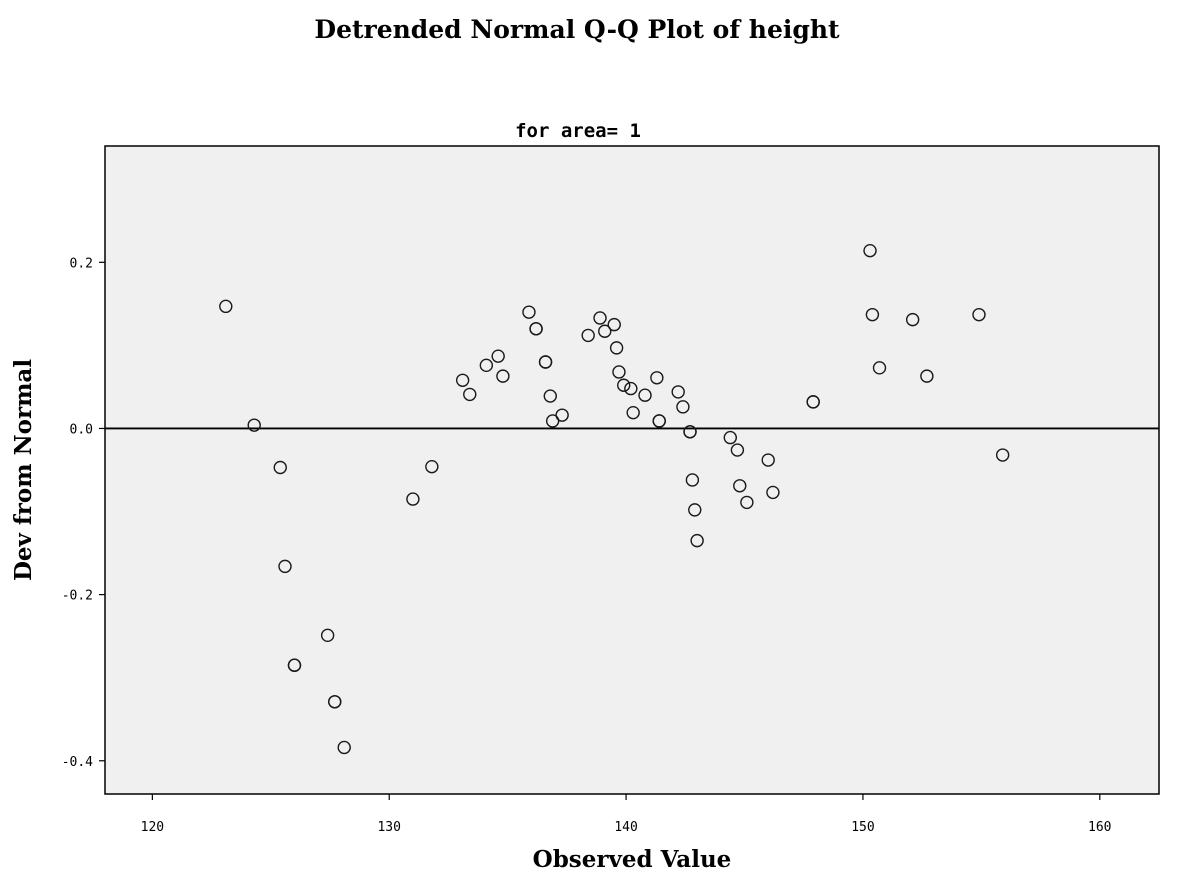  What do you see at coordinates (81, 263) in the screenshot?
I see `y-tick-label: 0.2` at bounding box center [81, 263].